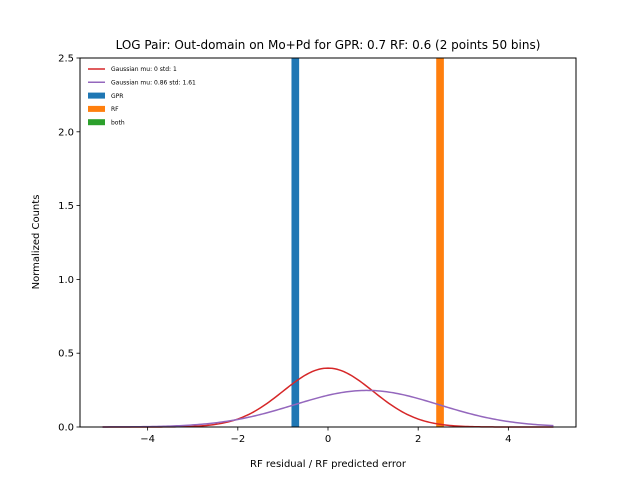 This screenshot has height=480, width=640. Describe the element at coordinates (118, 122) in the screenshot. I see `legend-label: both` at that location.